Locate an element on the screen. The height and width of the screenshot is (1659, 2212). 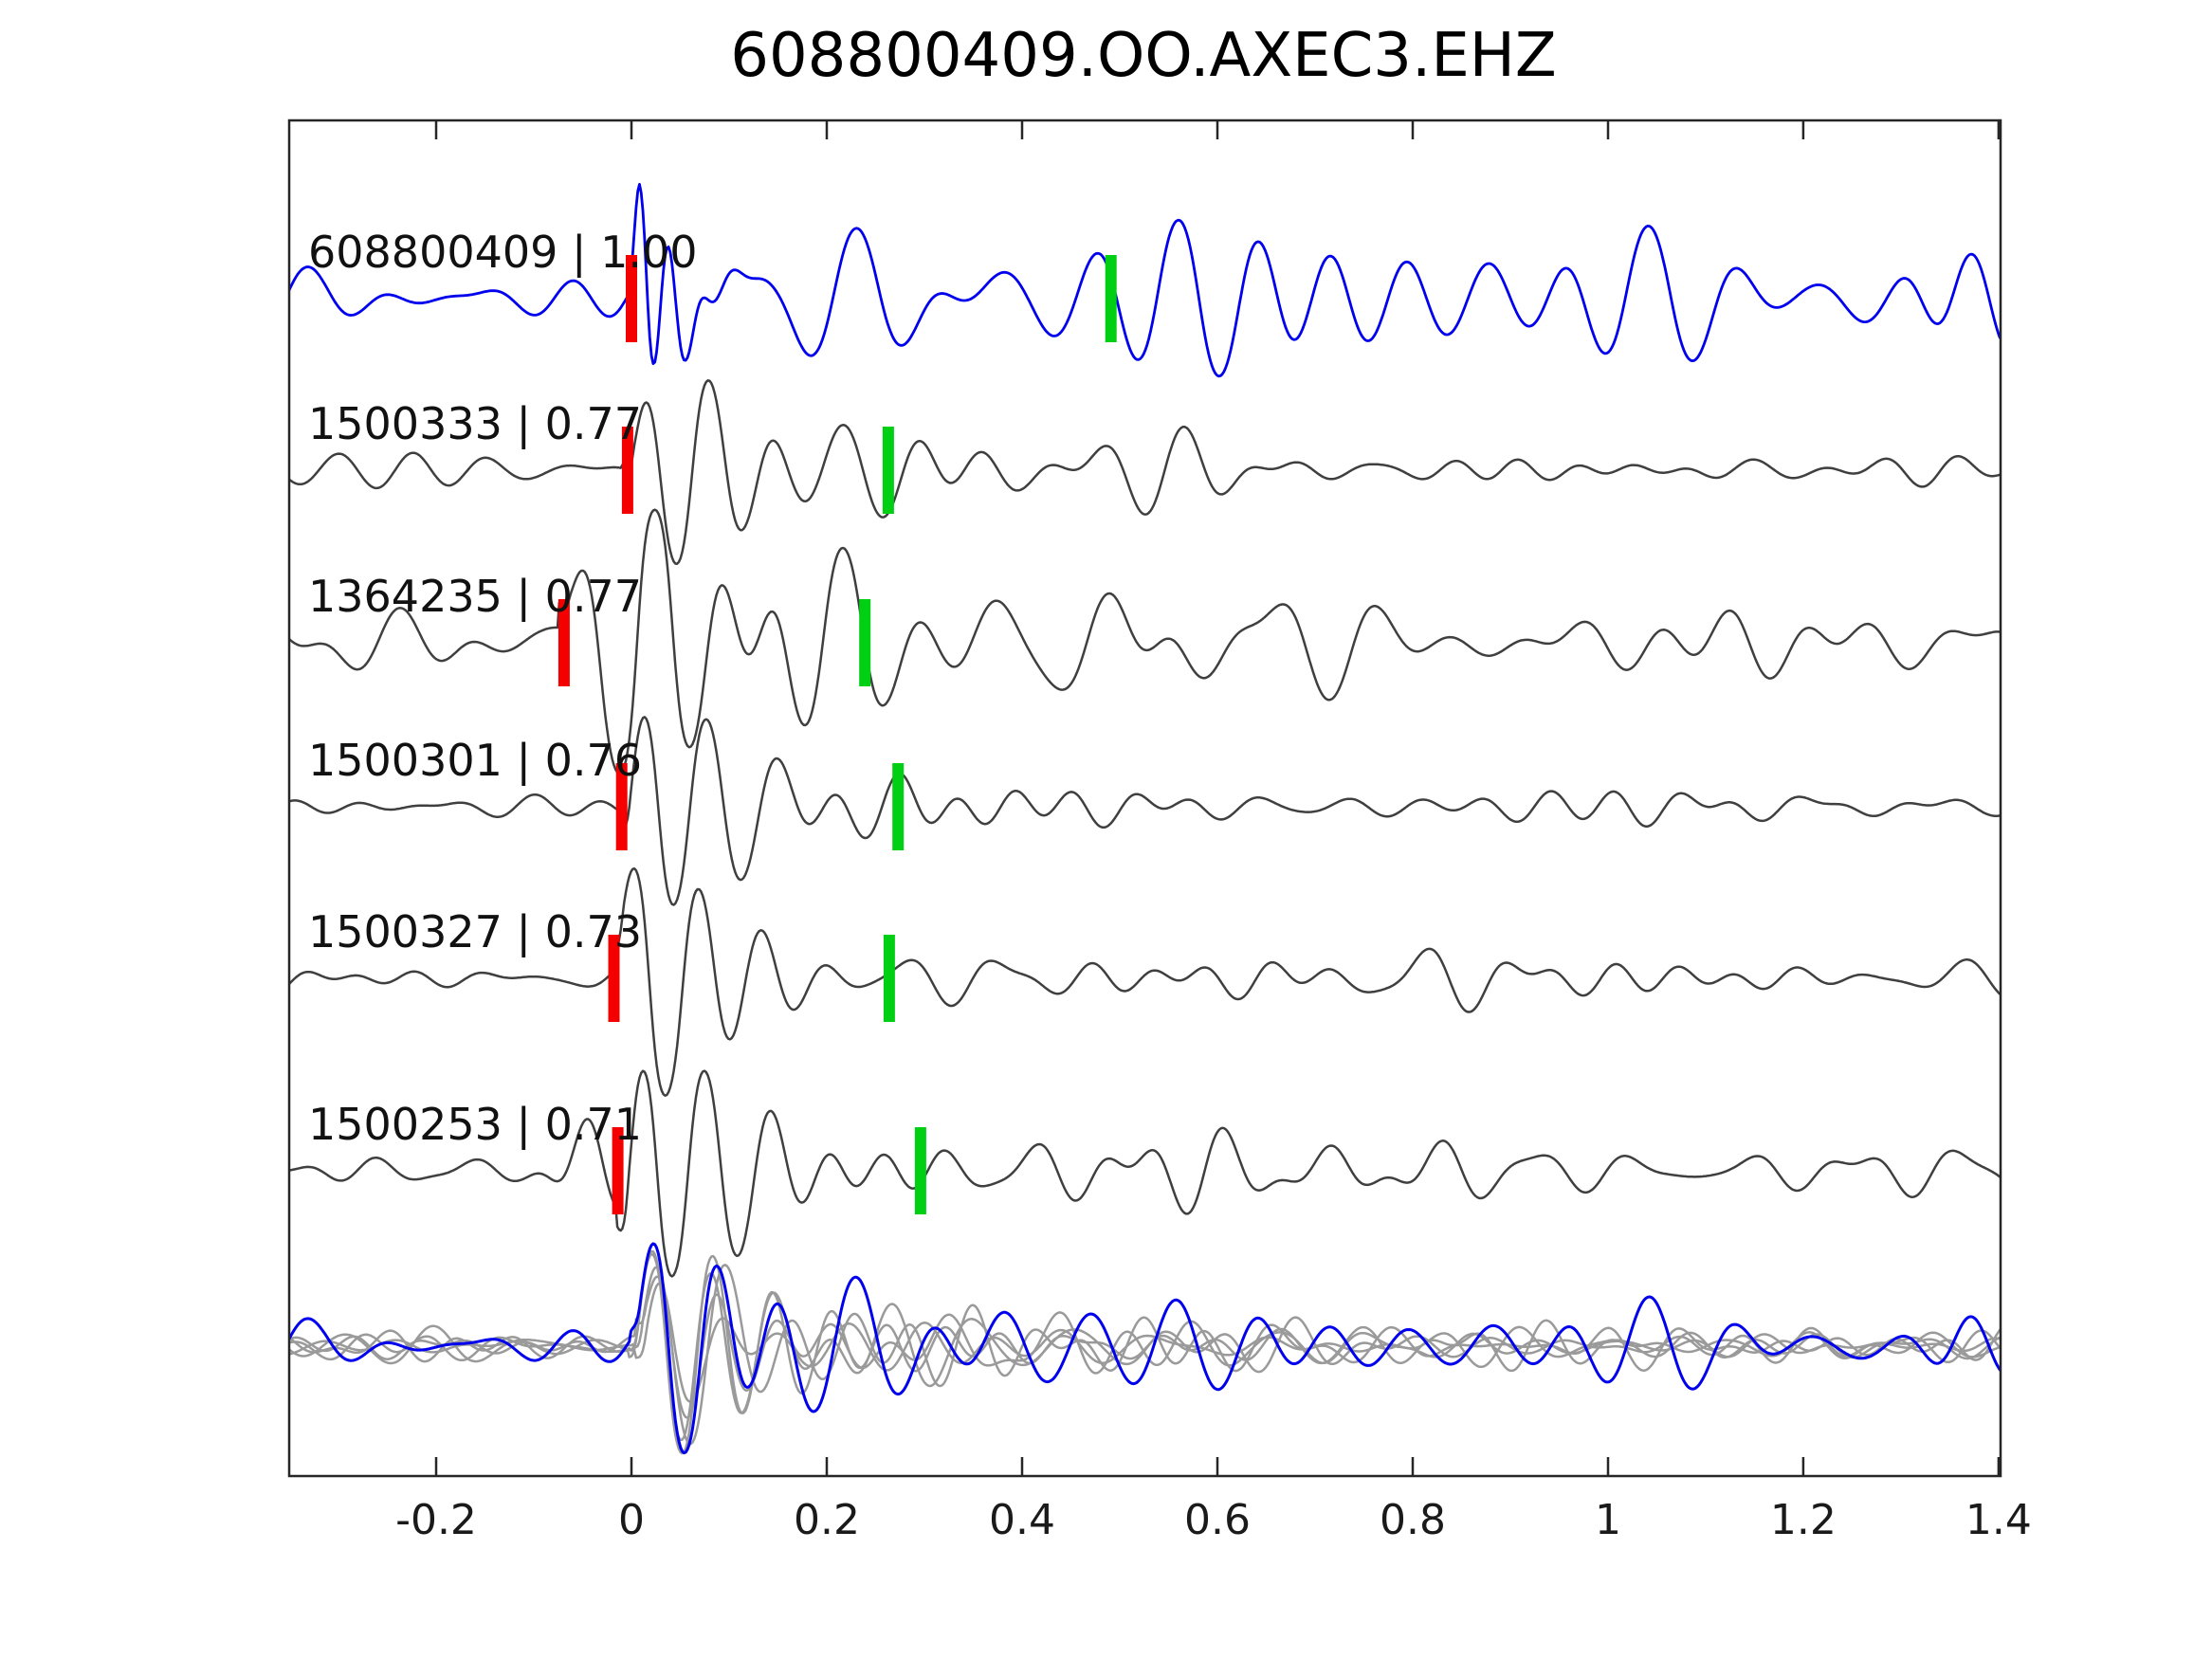
trace-label-1500333: 1500333 | 0.77 is located at coordinates (475, 423).